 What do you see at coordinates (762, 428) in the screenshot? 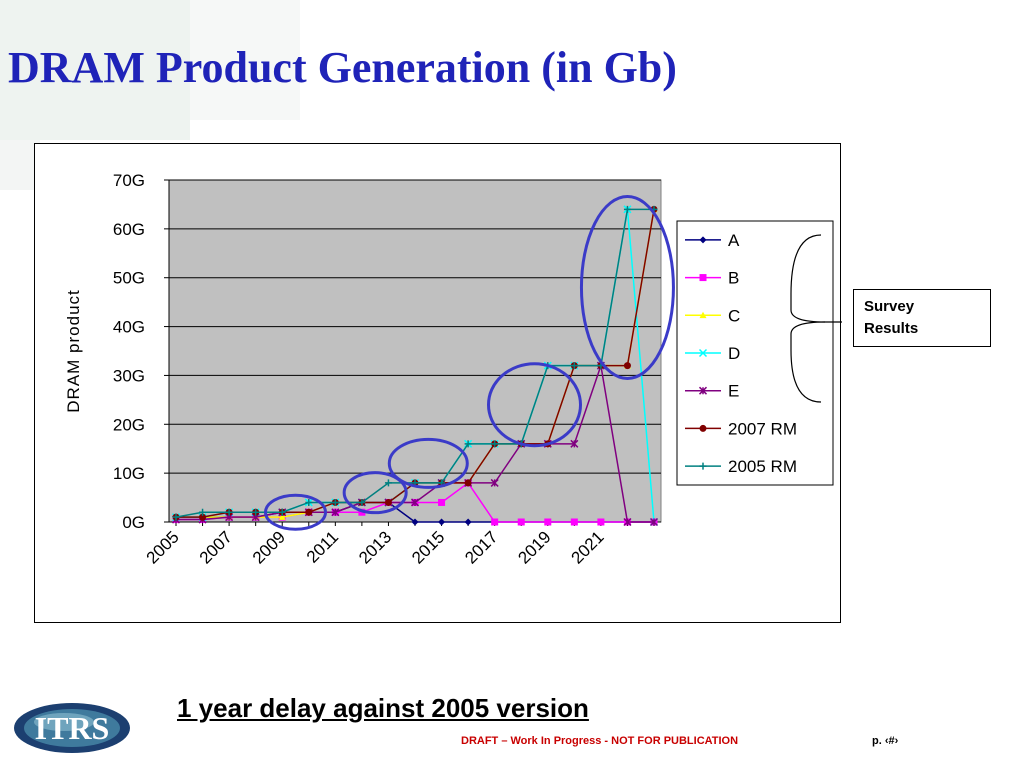
I see `legend-label-2007-rm: 2007 RM` at bounding box center [762, 428].